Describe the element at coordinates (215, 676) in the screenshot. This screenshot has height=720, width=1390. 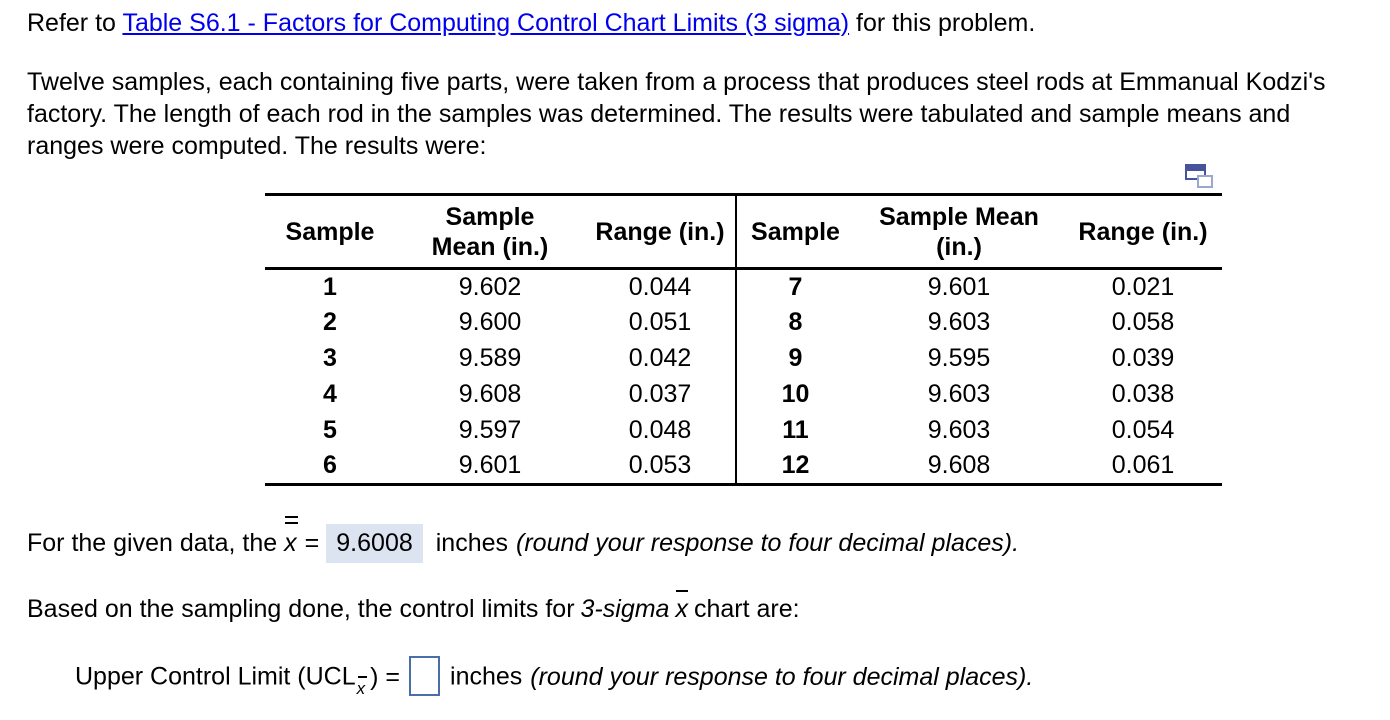
I see `ucl-label-prefix: Upper Control Limit (UCL` at that location.